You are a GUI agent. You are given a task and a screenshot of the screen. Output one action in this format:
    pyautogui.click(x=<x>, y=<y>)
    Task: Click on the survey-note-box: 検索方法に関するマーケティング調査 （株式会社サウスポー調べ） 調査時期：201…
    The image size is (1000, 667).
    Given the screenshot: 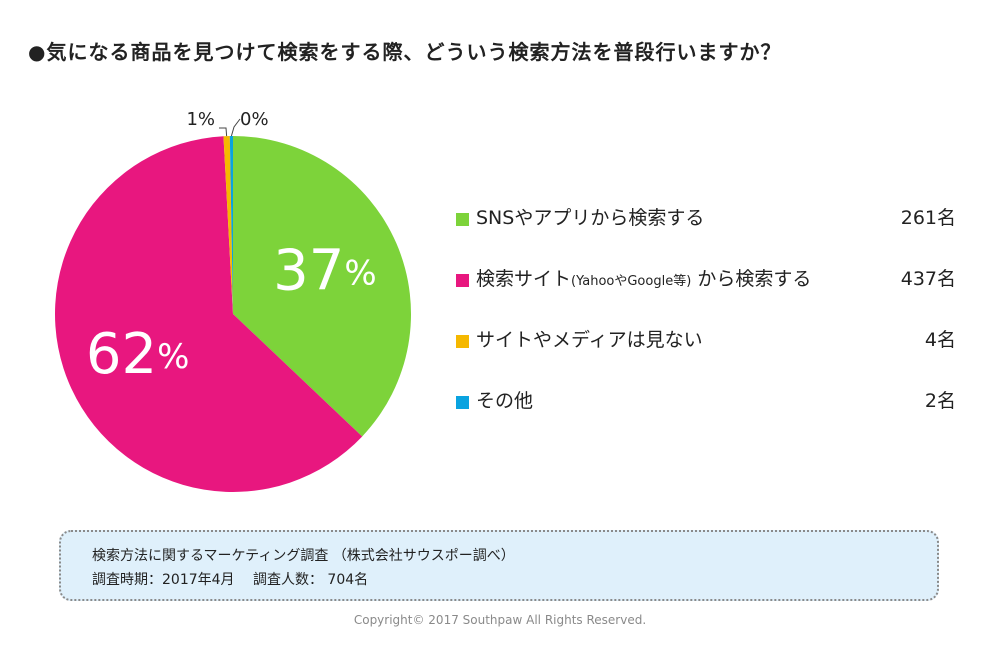 What is the action you would take?
    pyautogui.click(x=499, y=565)
    